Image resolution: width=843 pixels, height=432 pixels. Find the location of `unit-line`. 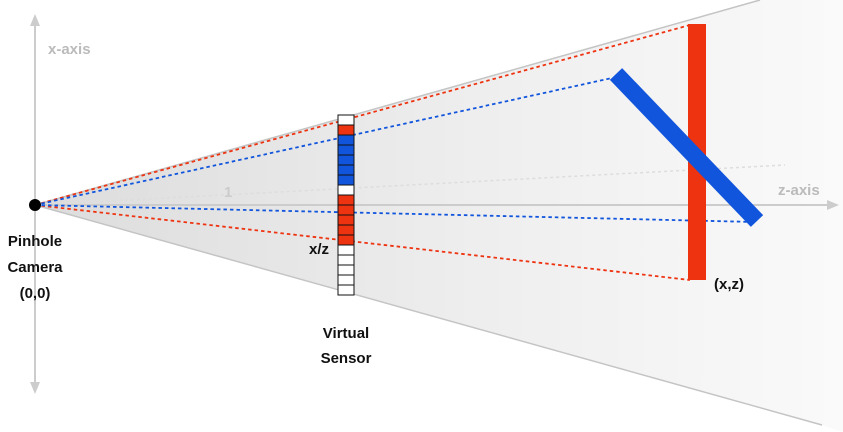

unit-line is located at coordinates (410, 185).